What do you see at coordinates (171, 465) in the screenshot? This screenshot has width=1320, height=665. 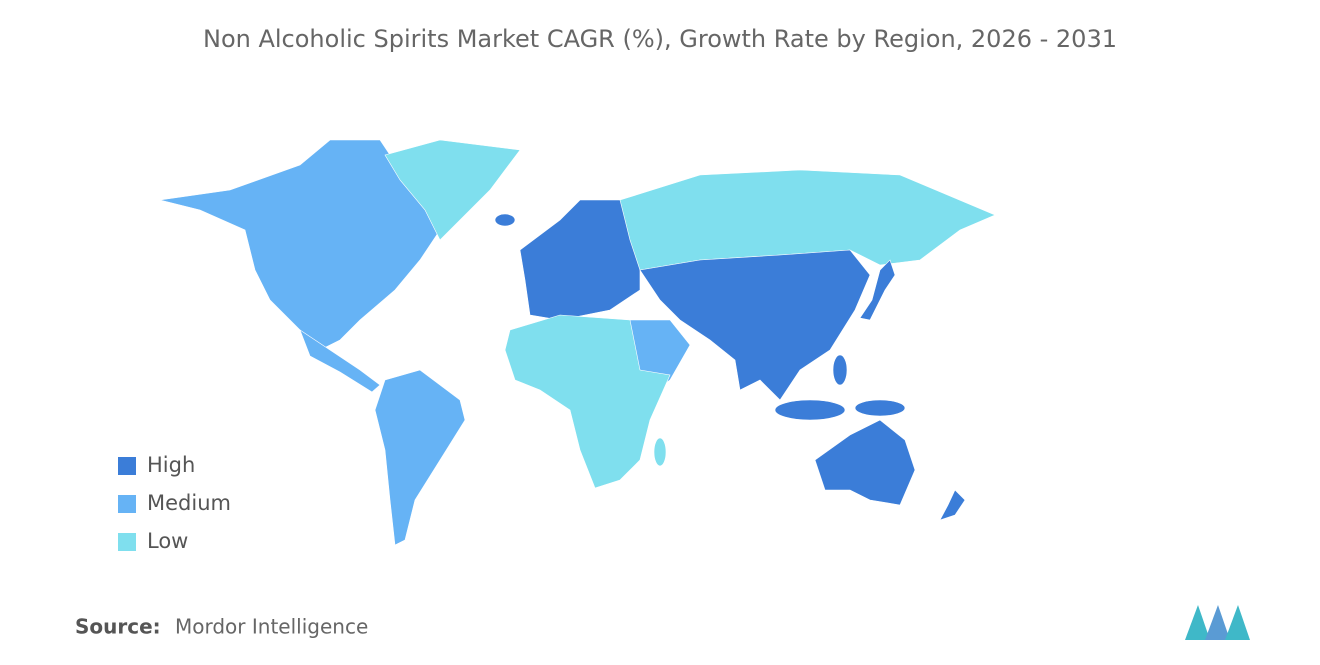 I see `legend-label: High` at bounding box center [171, 465].